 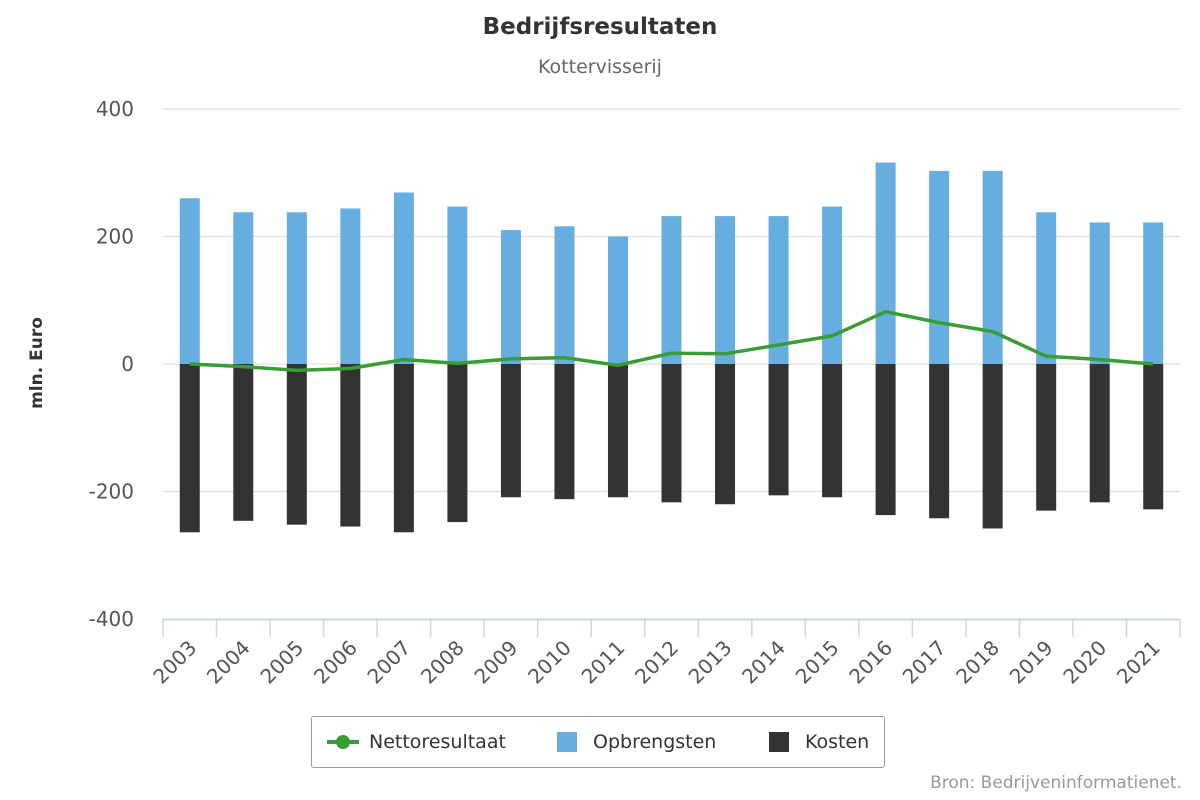 I want to click on x-tick-label: 2004, so click(x=228, y=662).